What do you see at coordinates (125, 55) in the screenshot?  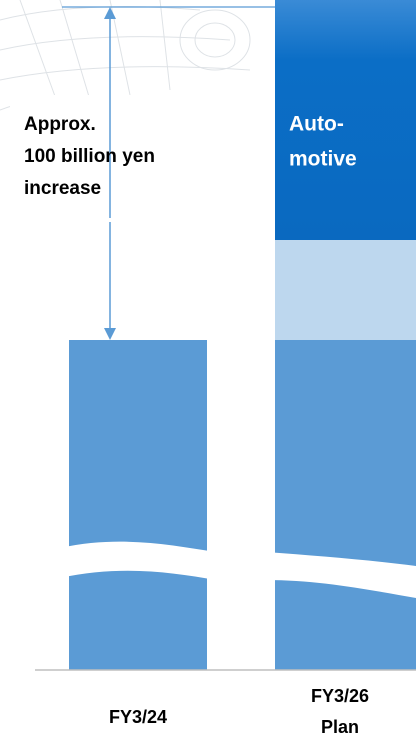 I see `background-image` at bounding box center [125, 55].